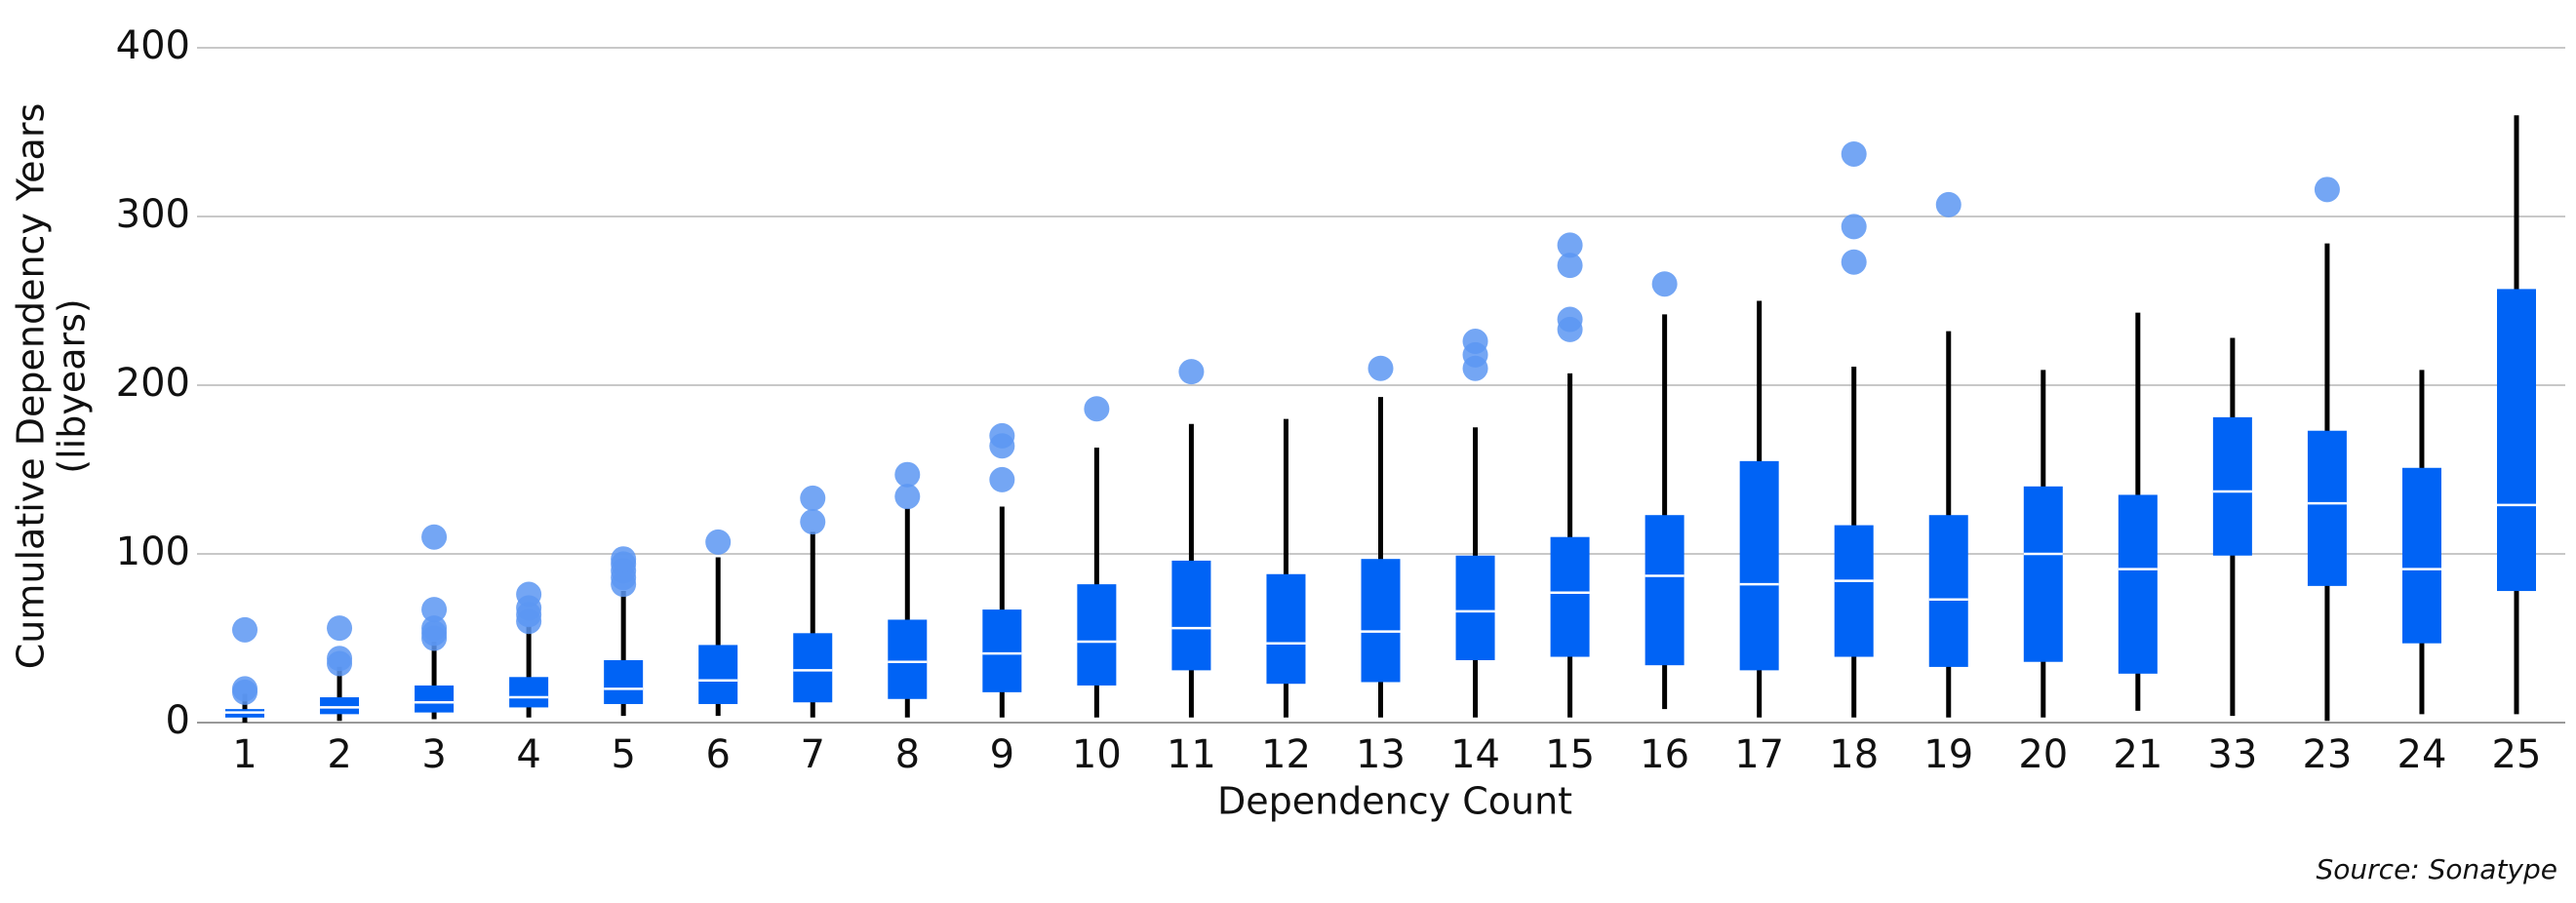 The image size is (2576, 903). What do you see at coordinates (1097, 754) in the screenshot?
I see `x-tick-label: 10` at bounding box center [1097, 754].